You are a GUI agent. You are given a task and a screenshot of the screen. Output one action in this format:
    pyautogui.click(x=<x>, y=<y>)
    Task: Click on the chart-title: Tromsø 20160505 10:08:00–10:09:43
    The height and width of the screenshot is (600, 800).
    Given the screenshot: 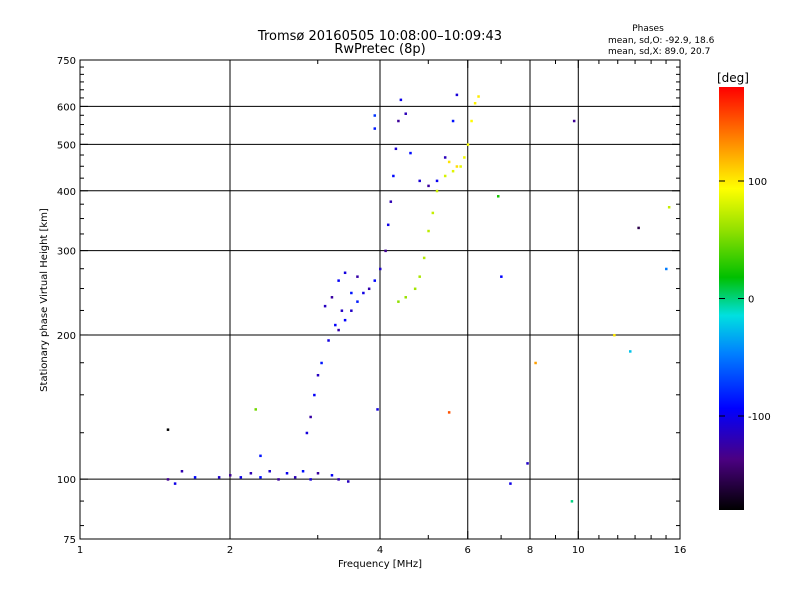 What is the action you would take?
    pyautogui.click(x=379, y=36)
    